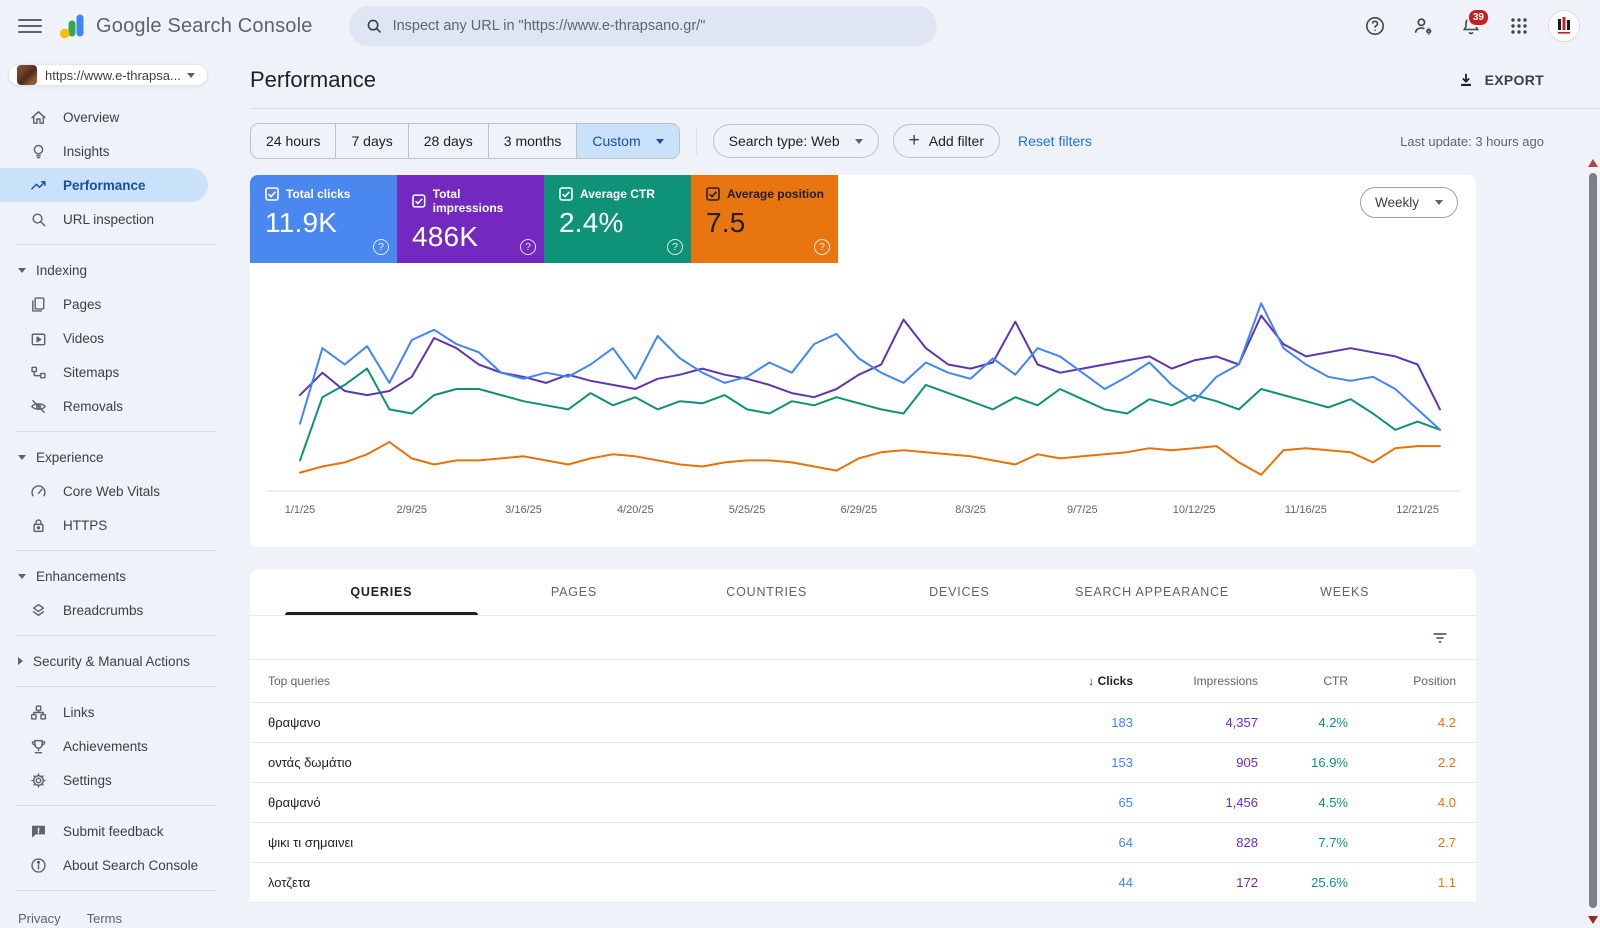 Image resolution: width=1600 pixels, height=928 pixels. Describe the element at coordinates (795, 141) in the screenshot. I see `search-type-filter: Search type: Web` at that location.